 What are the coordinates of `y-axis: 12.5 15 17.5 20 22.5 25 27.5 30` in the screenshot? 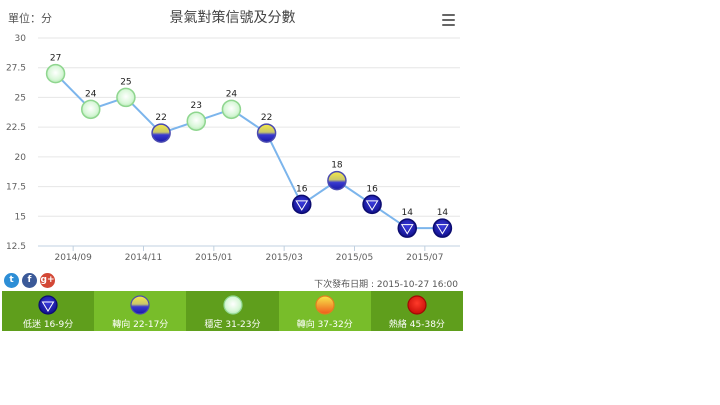 It's located at (16, 143).